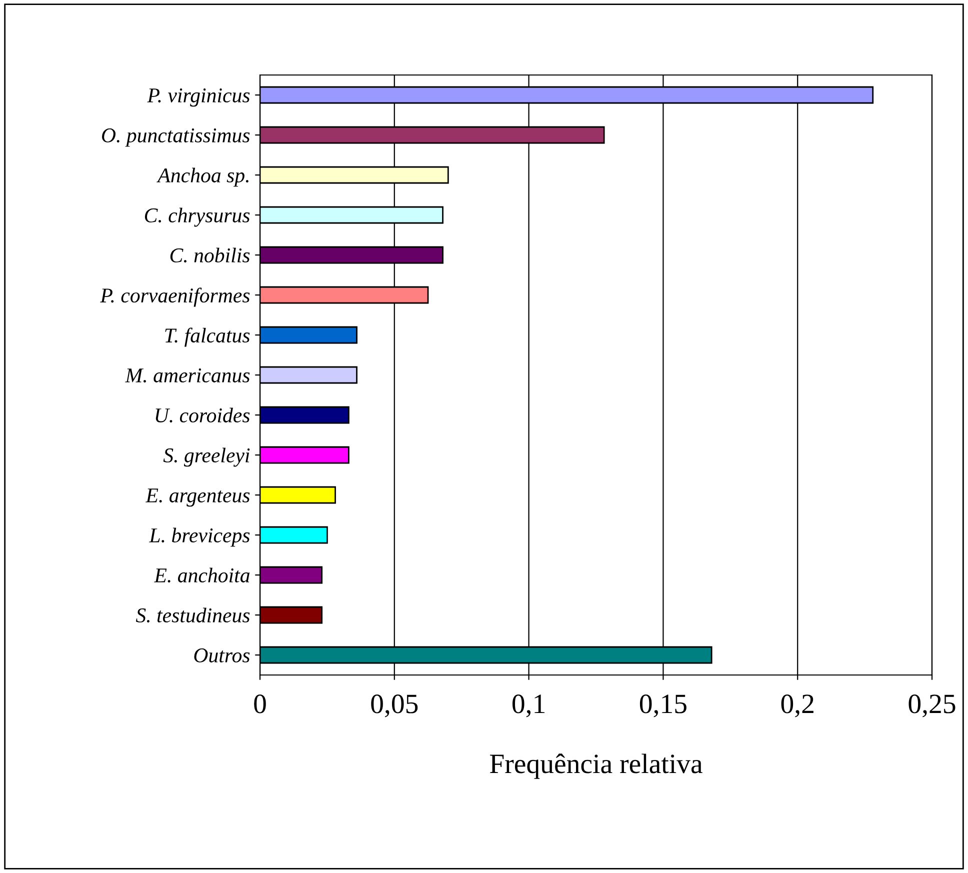 The width and height of the screenshot is (968, 873). What do you see at coordinates (596, 766) in the screenshot?
I see `x-axis-title: Frequência relativa` at bounding box center [596, 766].